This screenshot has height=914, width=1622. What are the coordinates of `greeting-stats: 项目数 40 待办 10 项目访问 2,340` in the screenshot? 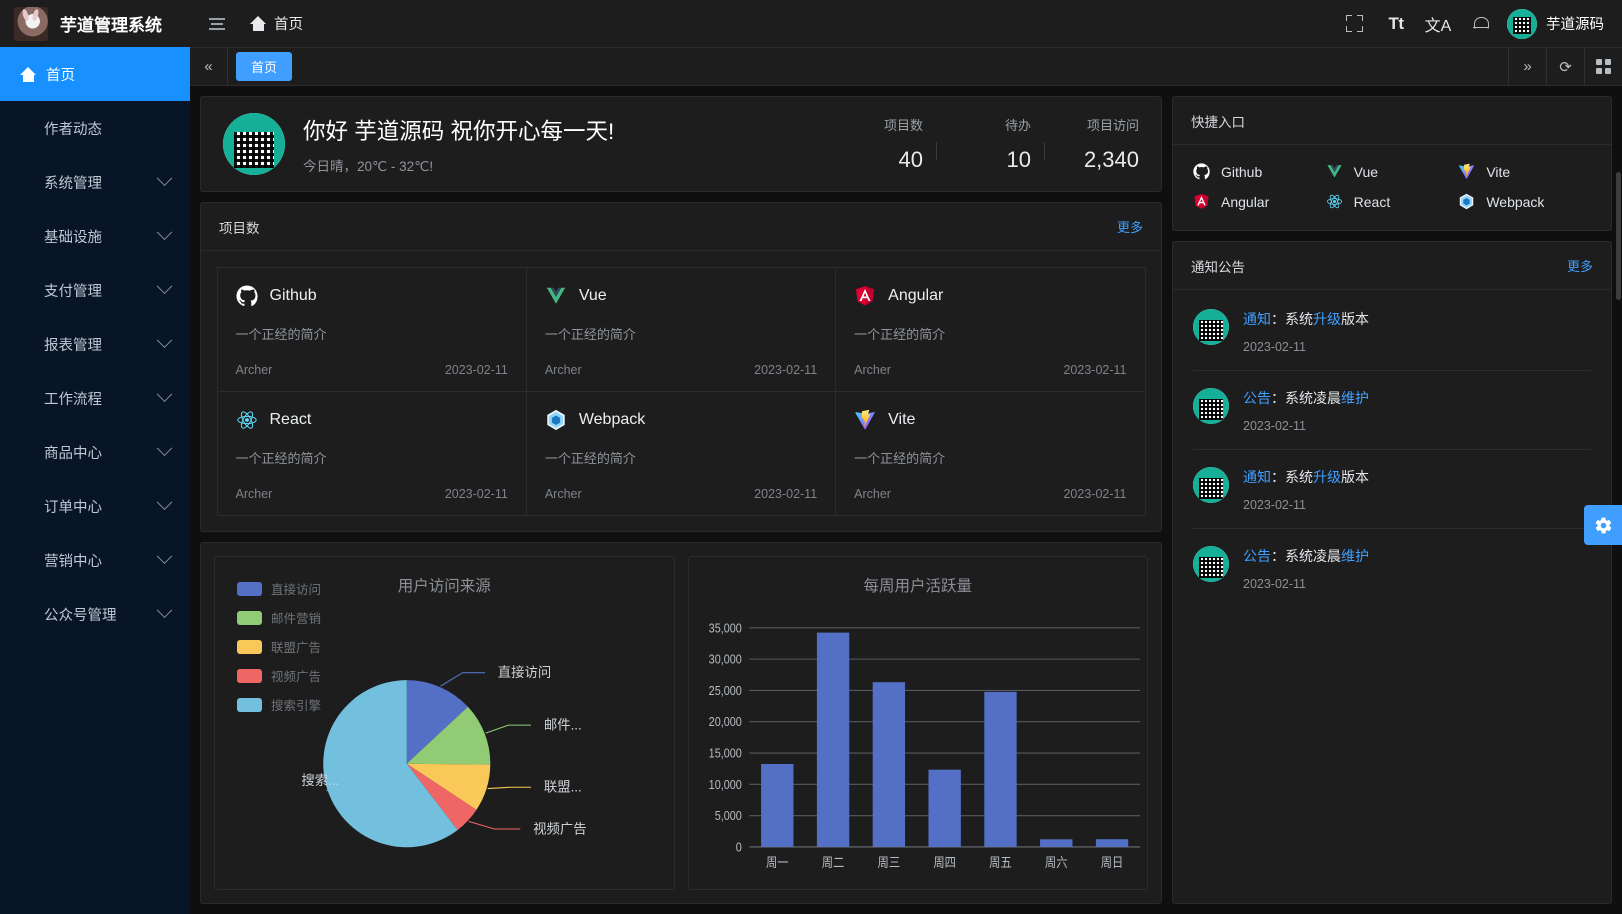 It's located at (992, 144).